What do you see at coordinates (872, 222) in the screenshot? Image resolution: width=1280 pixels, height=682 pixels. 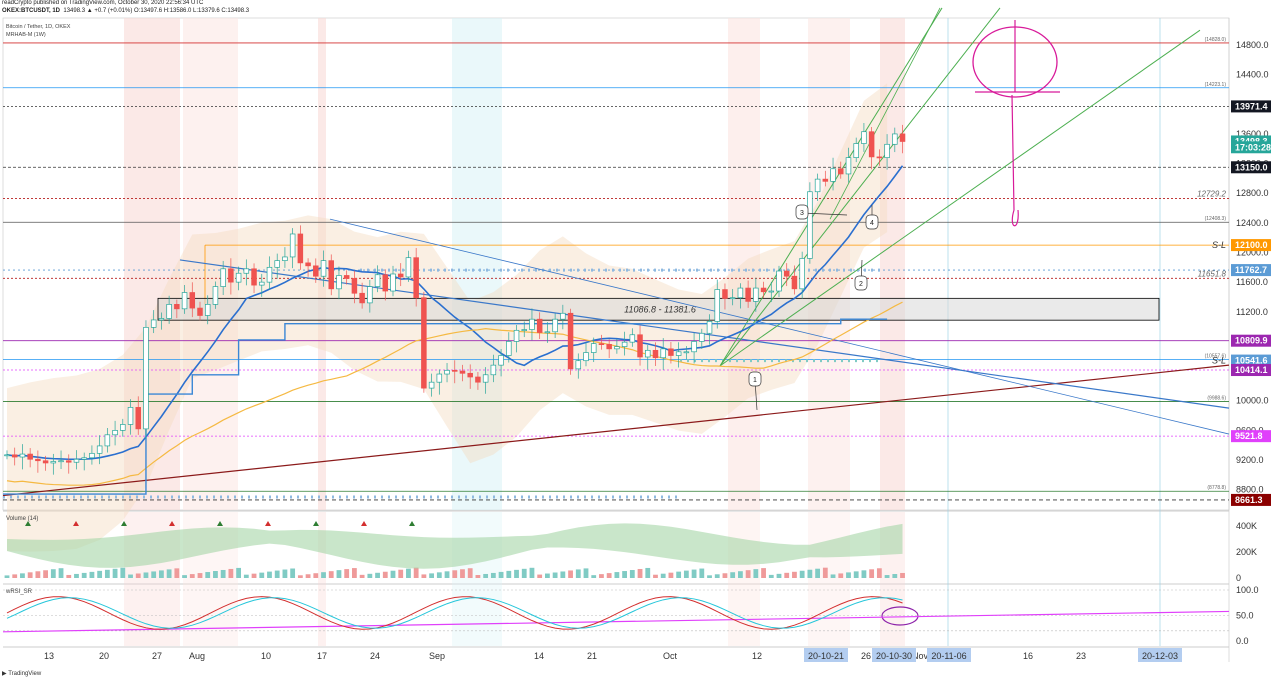 I see `callout-box` at bounding box center [872, 222].